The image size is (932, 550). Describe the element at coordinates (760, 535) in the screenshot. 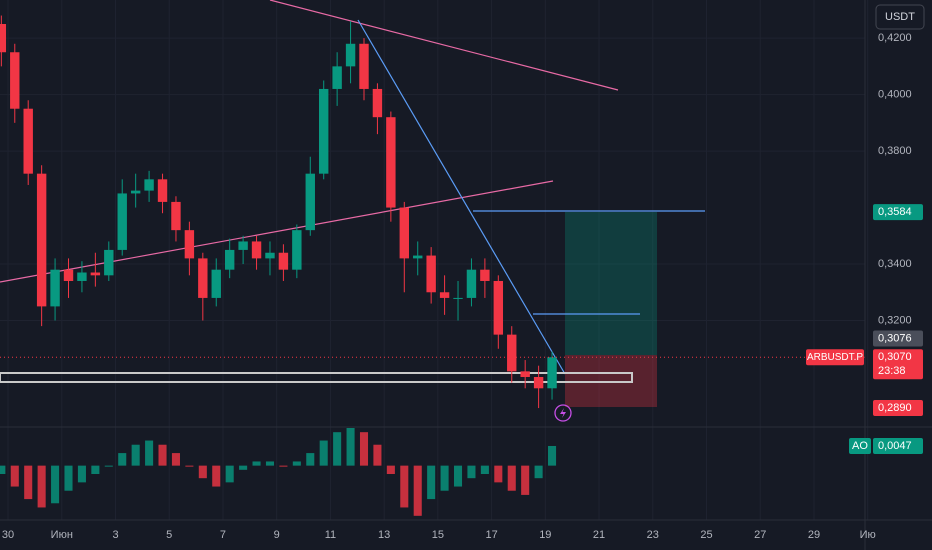

I see `x-tick-label: 27` at that location.